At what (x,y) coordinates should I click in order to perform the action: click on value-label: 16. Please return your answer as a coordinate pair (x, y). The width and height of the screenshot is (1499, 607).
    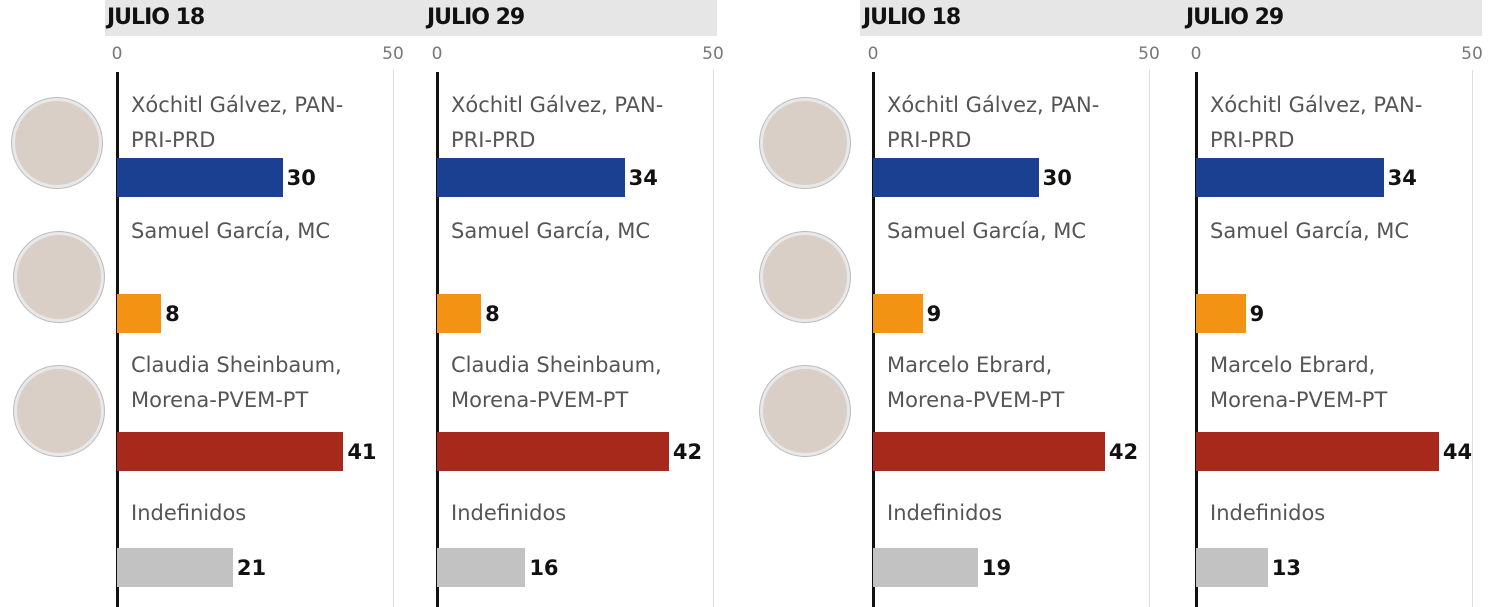
    Looking at the image, I should click on (544, 568).